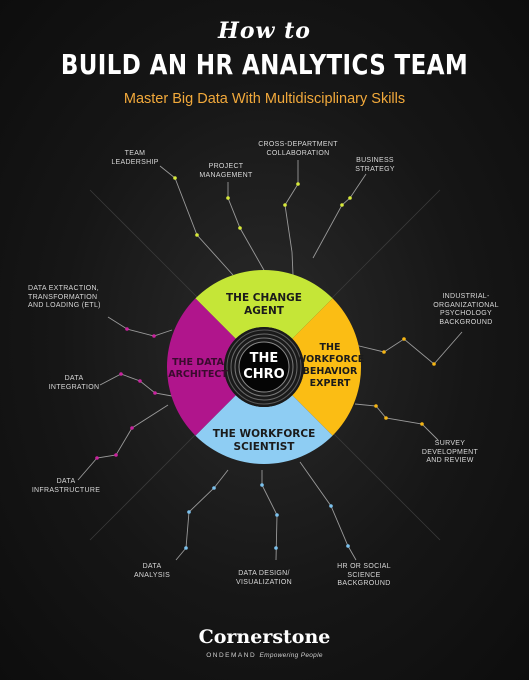 The width and height of the screenshot is (529, 680). What do you see at coordinates (466, 322) in the screenshot?
I see `label-line: BACKGROUND` at bounding box center [466, 322].